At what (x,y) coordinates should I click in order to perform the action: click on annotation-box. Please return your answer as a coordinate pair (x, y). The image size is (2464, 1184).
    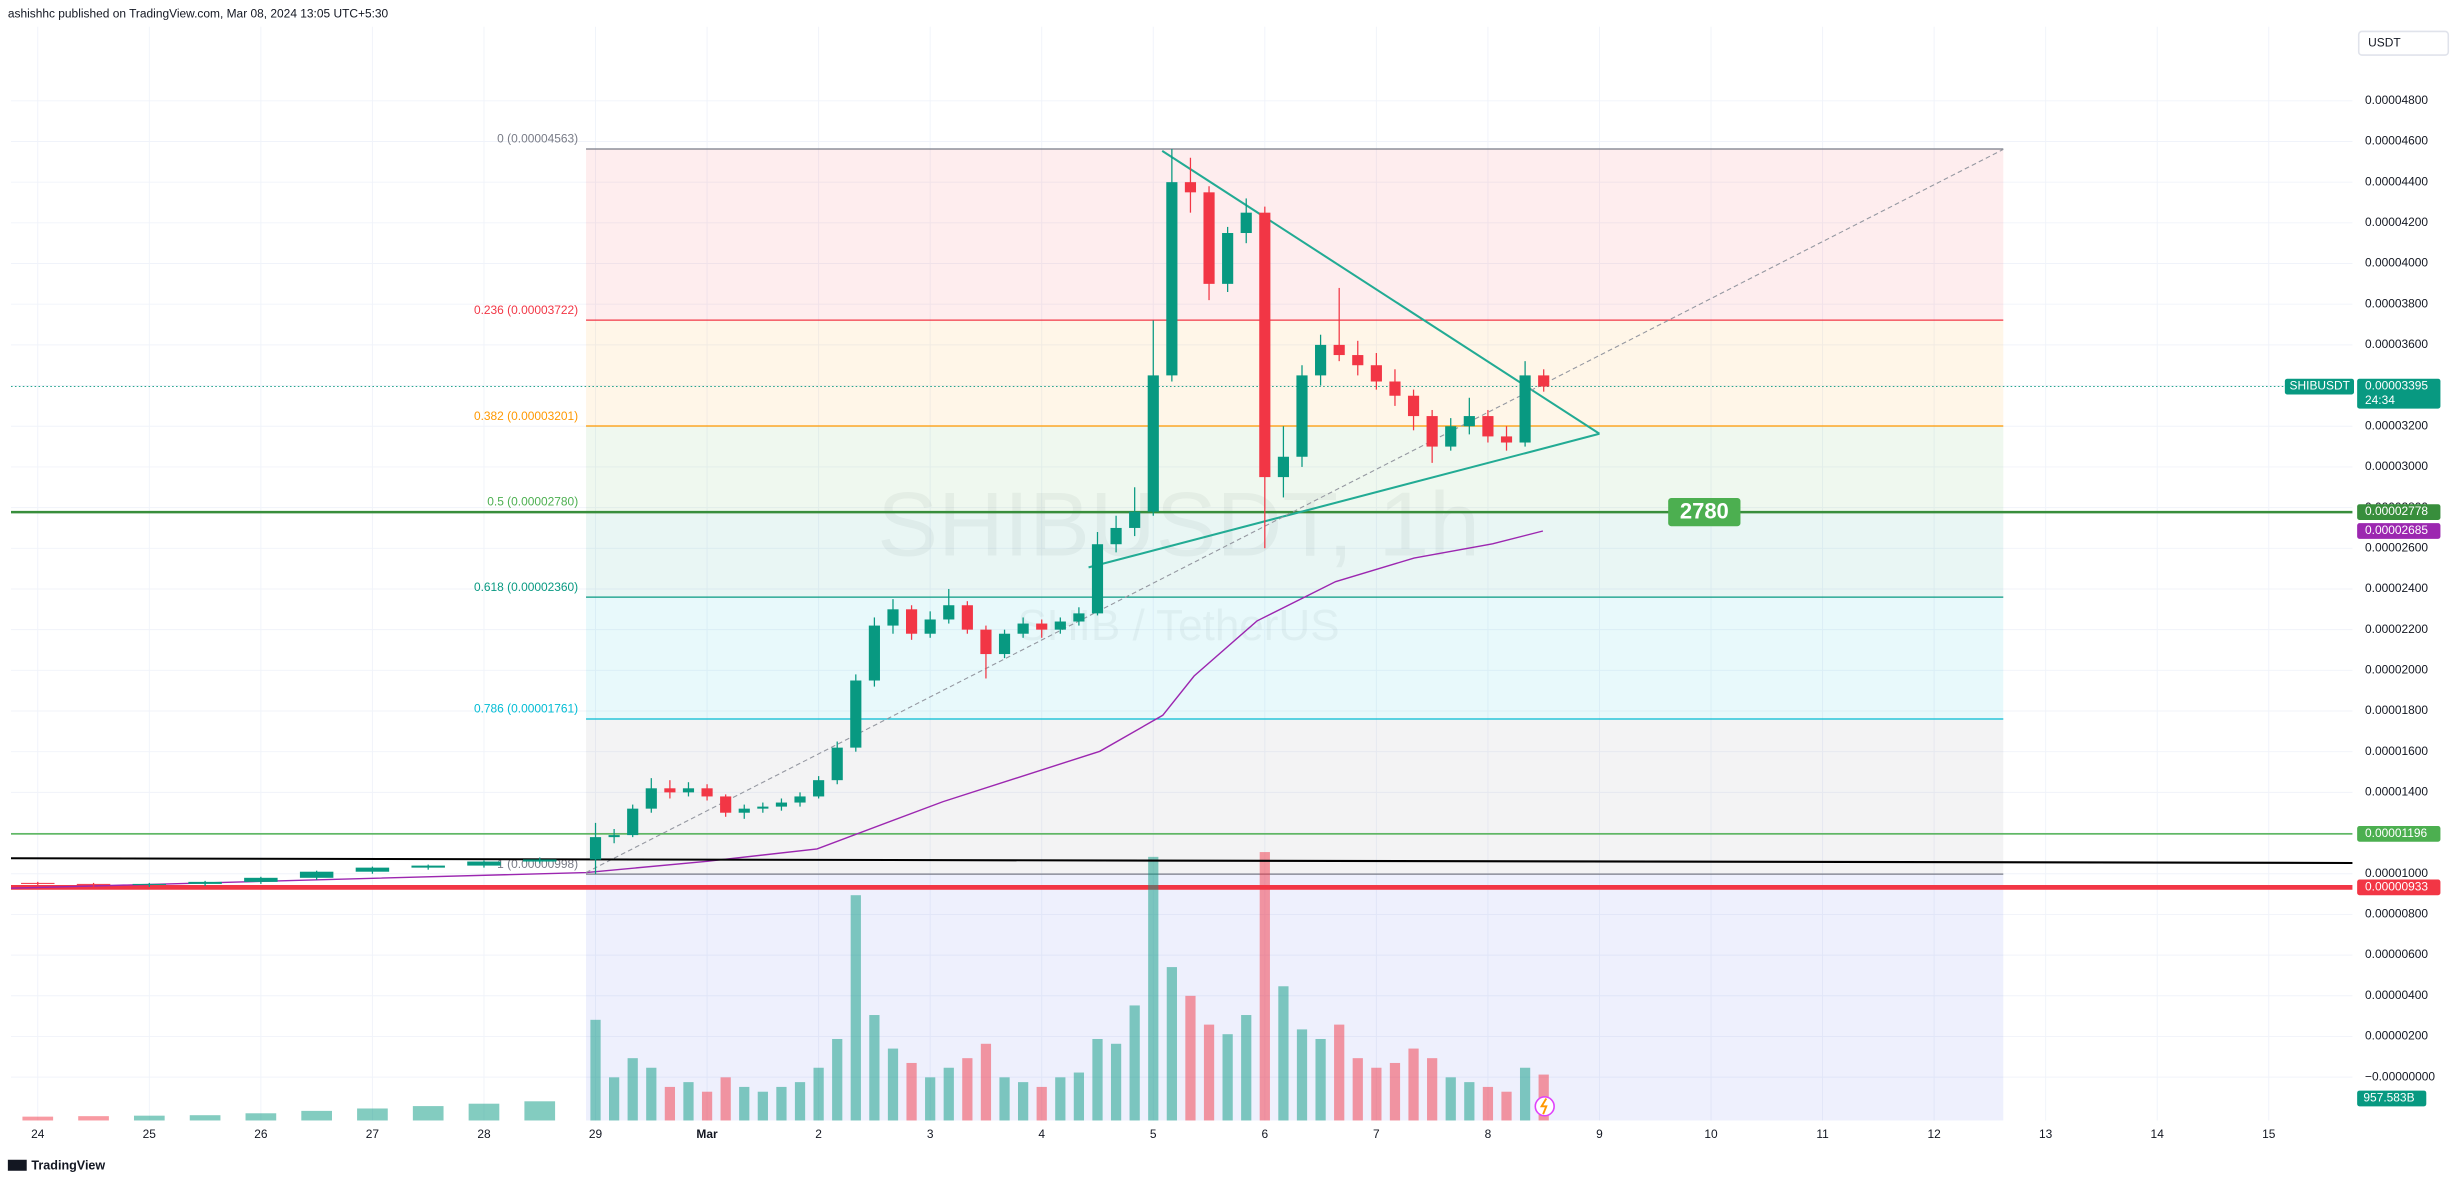
    Looking at the image, I should click on (1704, 512).